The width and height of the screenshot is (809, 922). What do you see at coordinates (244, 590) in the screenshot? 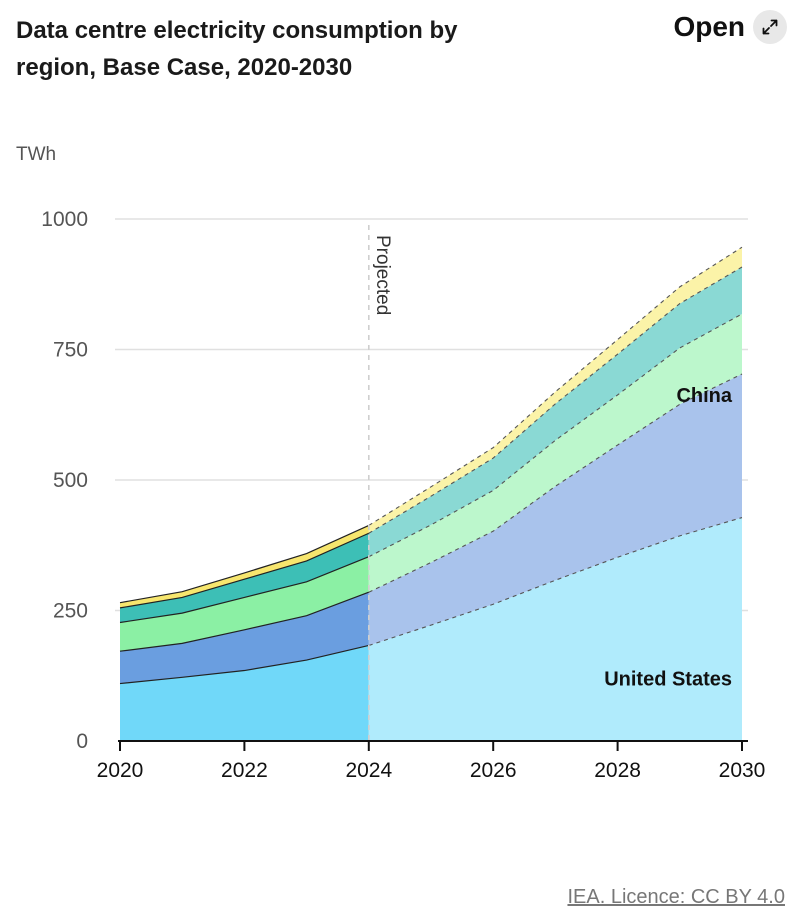
I see `boundary-europe-historical` at bounding box center [244, 590].